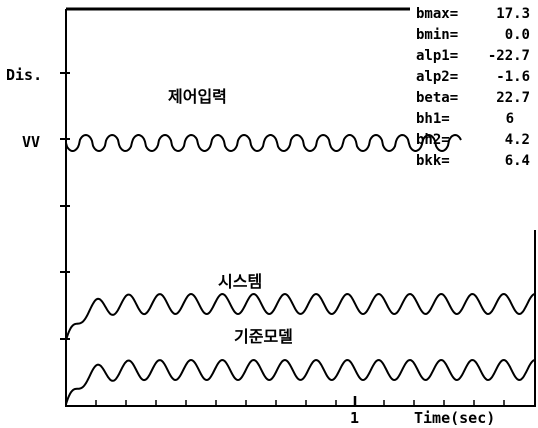 The width and height of the screenshot is (538, 428). What do you see at coordinates (509, 56) in the screenshot?
I see `param-value: -22.7` at bounding box center [509, 56].